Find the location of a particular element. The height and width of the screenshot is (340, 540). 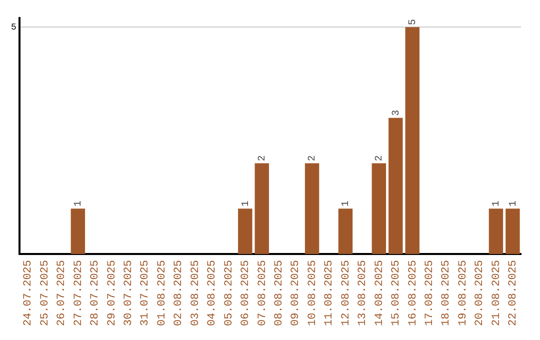

x-tick-label: 26.07.2025 is located at coordinates (62, 293).